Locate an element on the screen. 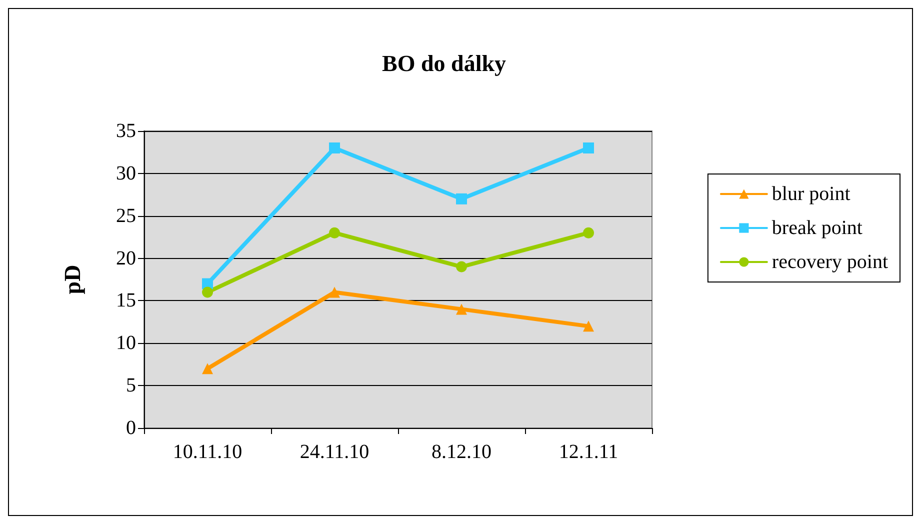  y-tick-label: 25 is located at coordinates (126, 215).